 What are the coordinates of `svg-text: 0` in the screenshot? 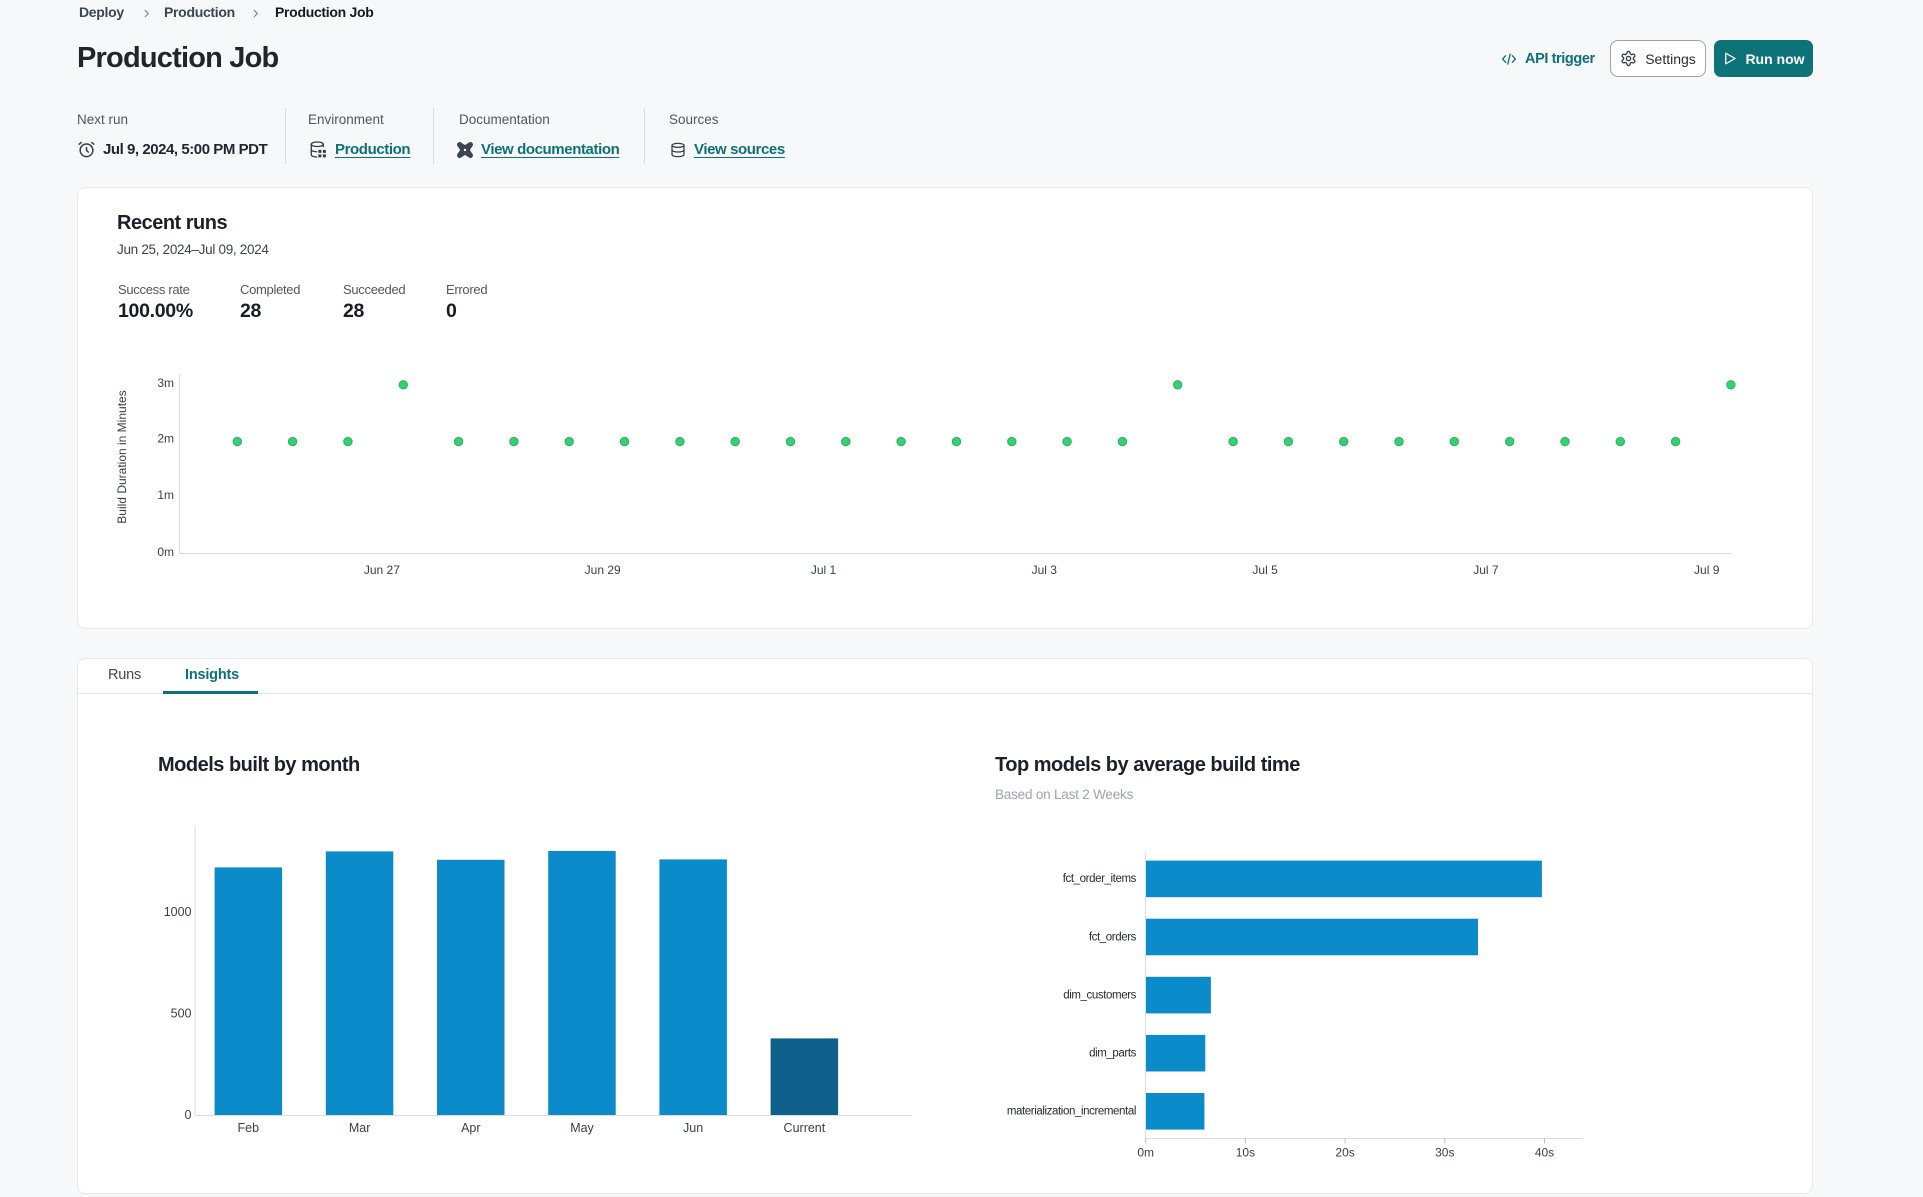 It's located at (188, 1115).